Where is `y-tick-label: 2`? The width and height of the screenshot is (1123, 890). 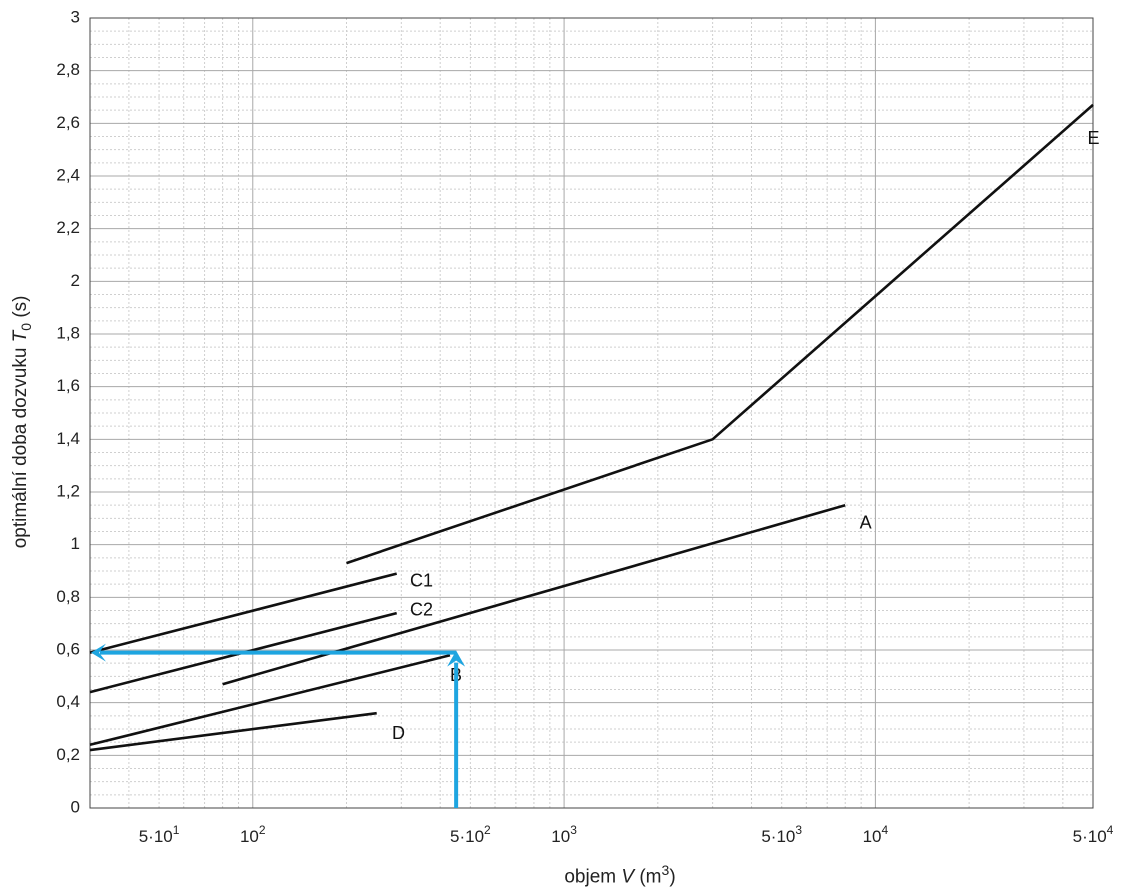 y-tick-label: 2 is located at coordinates (75, 280).